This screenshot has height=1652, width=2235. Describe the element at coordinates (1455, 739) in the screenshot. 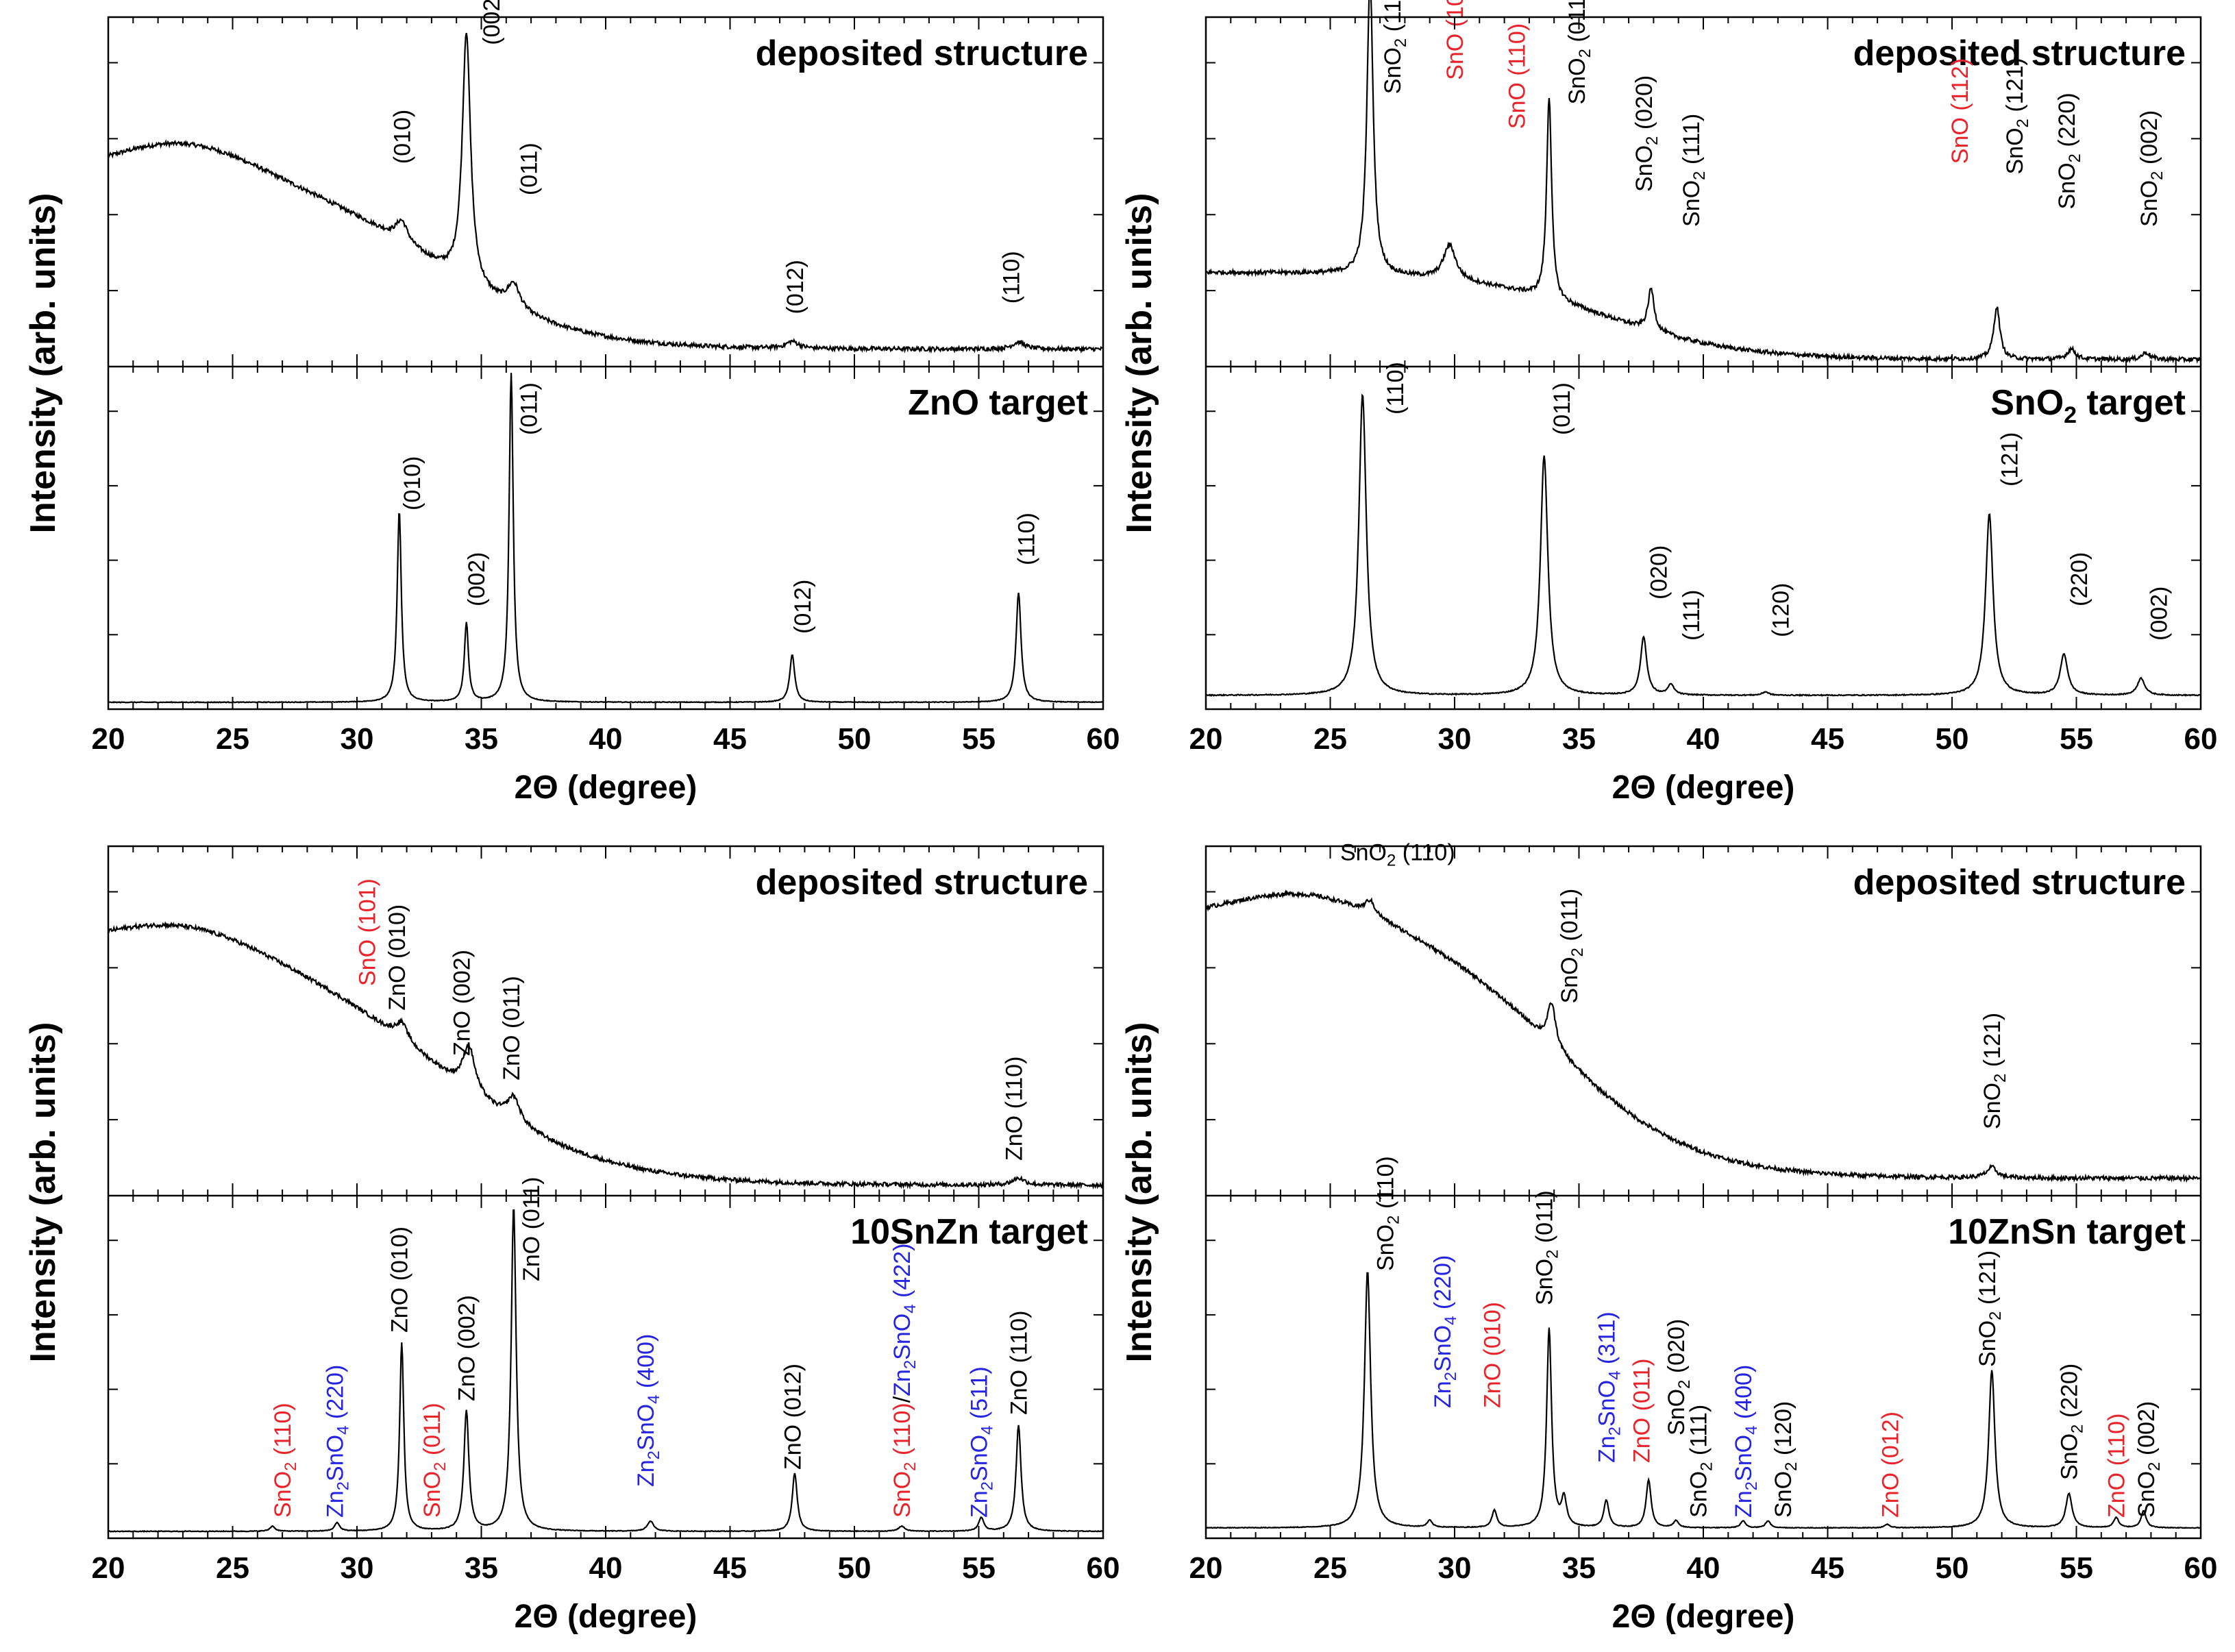

I see `x-tick-label: 30` at that location.